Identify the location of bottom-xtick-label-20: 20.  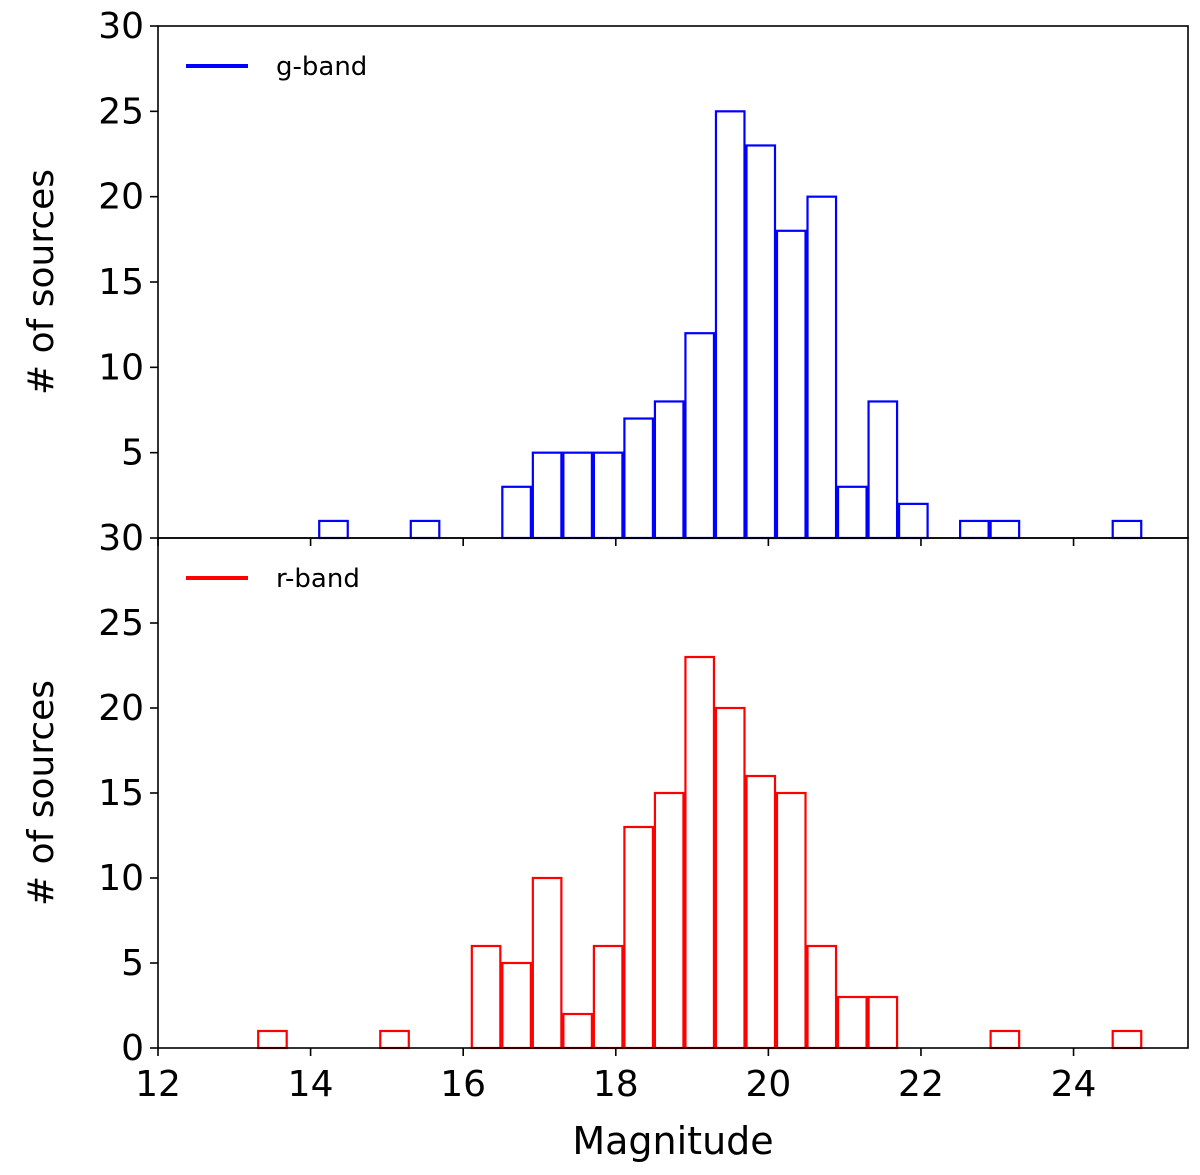
(768, 1084).